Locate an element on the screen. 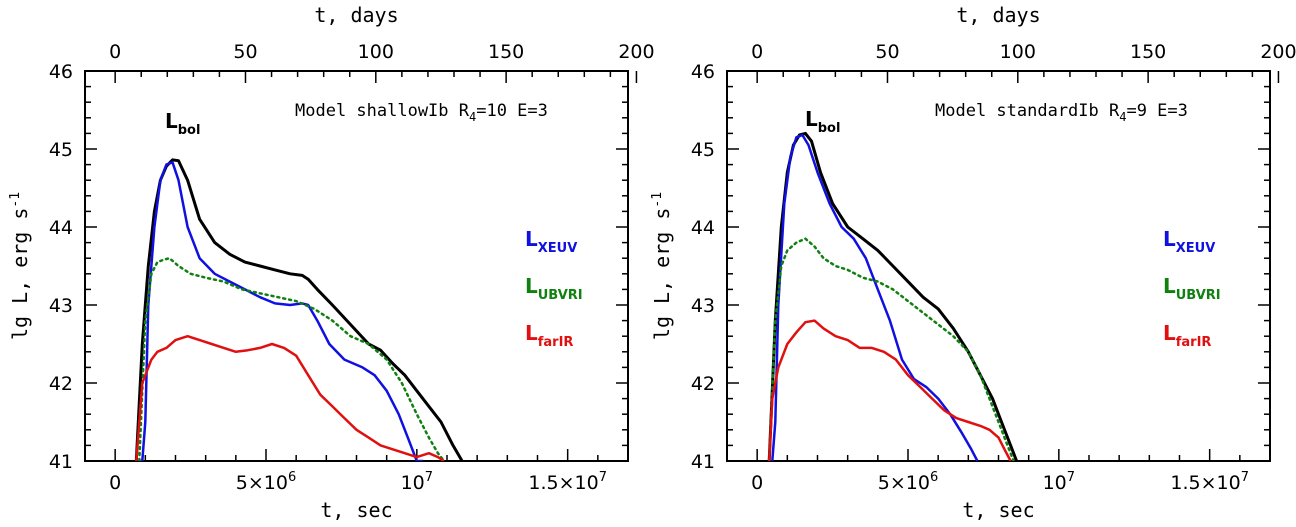  model-annotation: Model shallowIb R4=10 E=3 is located at coordinates (421, 112).